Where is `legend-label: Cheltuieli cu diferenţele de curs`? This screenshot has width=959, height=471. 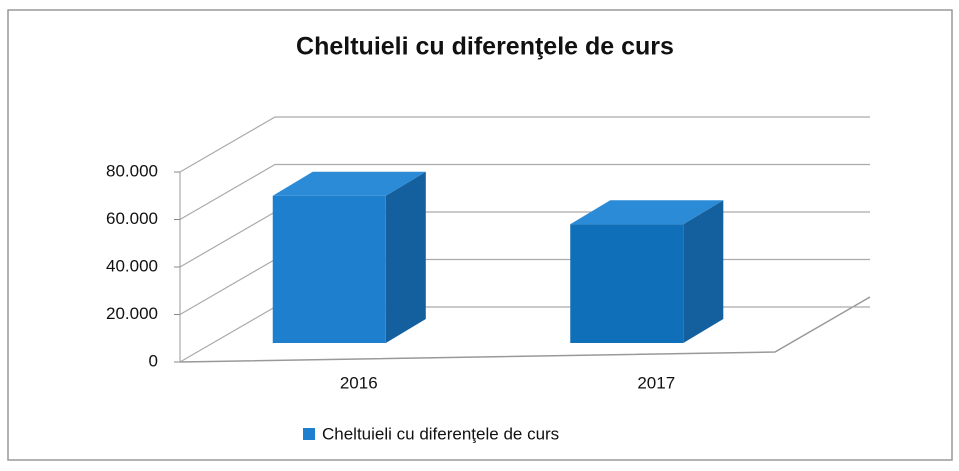
legend-label: Cheltuieli cu diferenţele de curs is located at coordinates (440, 433).